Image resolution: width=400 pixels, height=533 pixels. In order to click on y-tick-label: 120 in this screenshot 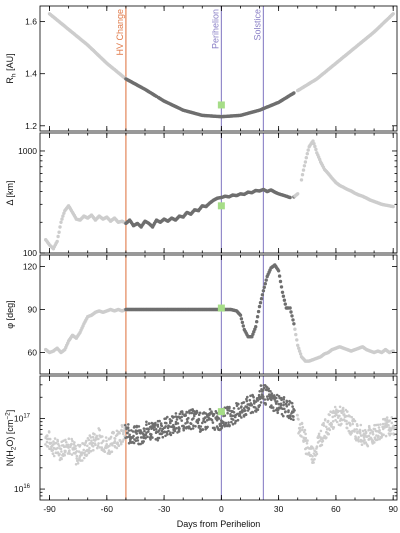, I will do `click(30, 266)`.